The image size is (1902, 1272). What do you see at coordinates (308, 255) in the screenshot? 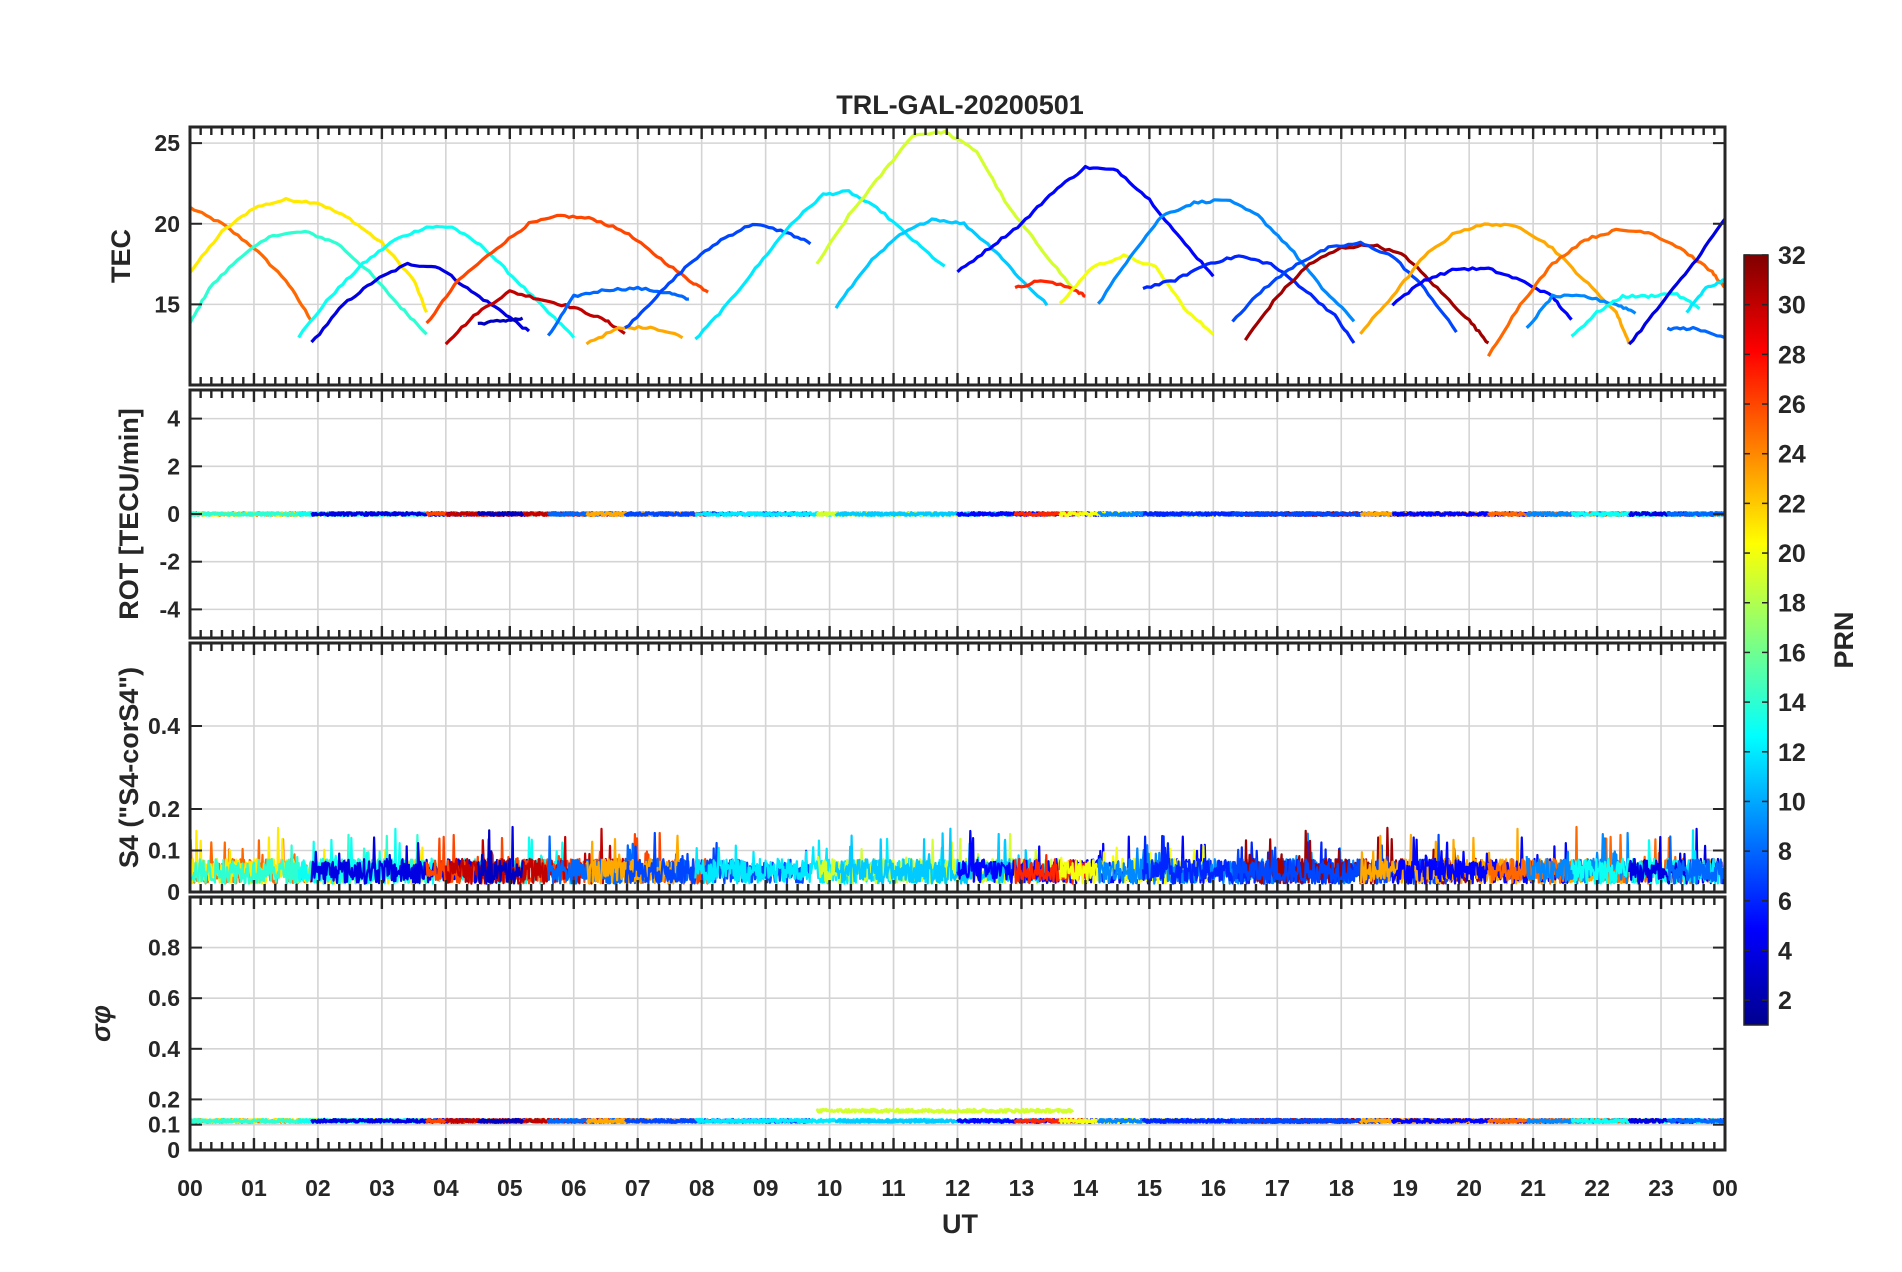
I see `tec-line-prn21` at bounding box center [308, 255].